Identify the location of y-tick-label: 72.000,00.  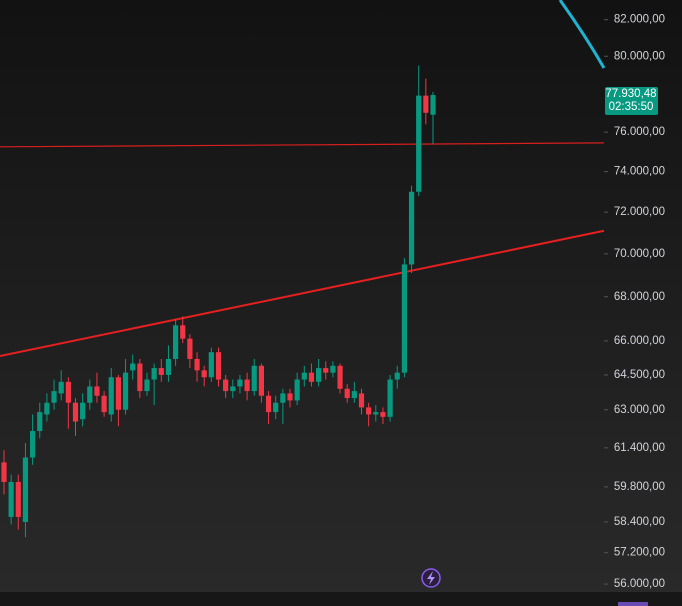
(639, 212).